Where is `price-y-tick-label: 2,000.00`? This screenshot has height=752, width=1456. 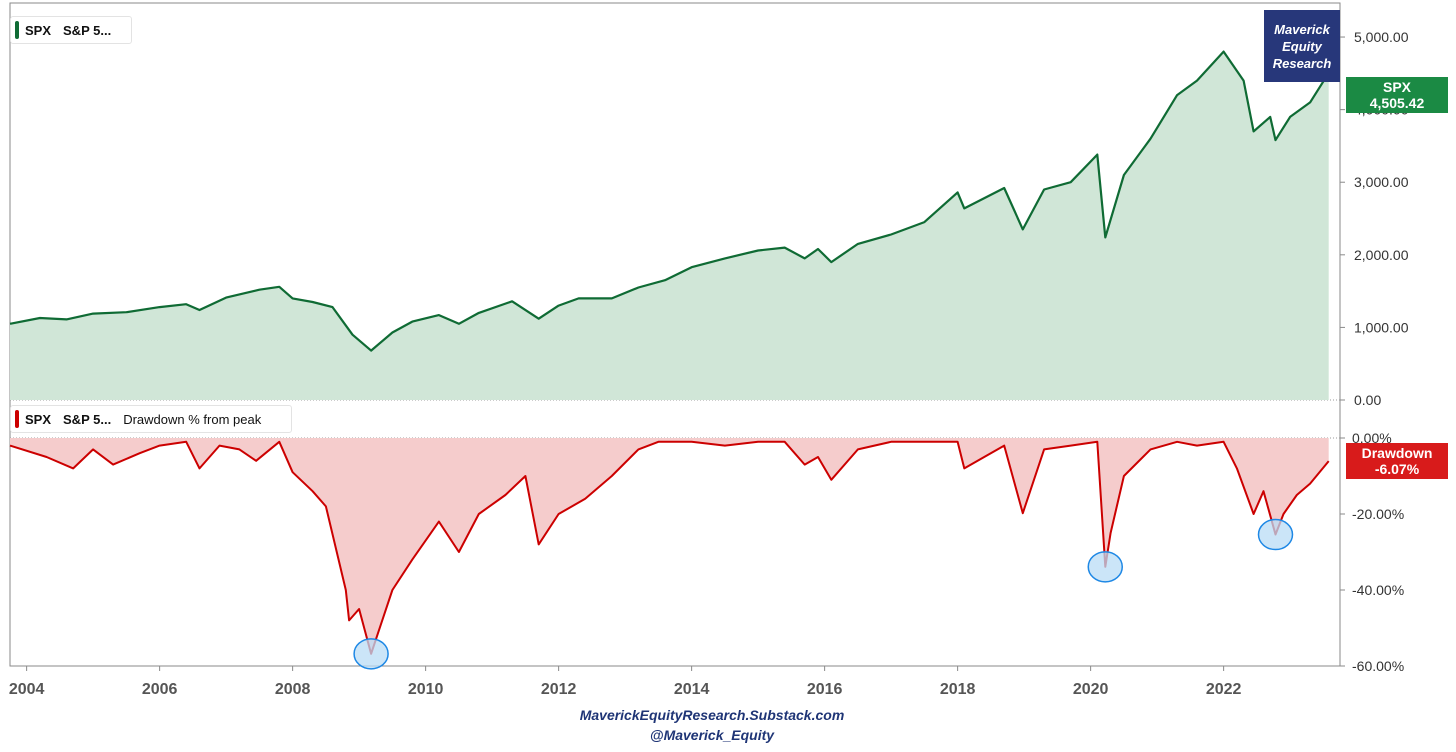 price-y-tick-label: 2,000.00 is located at coordinates (1381, 255).